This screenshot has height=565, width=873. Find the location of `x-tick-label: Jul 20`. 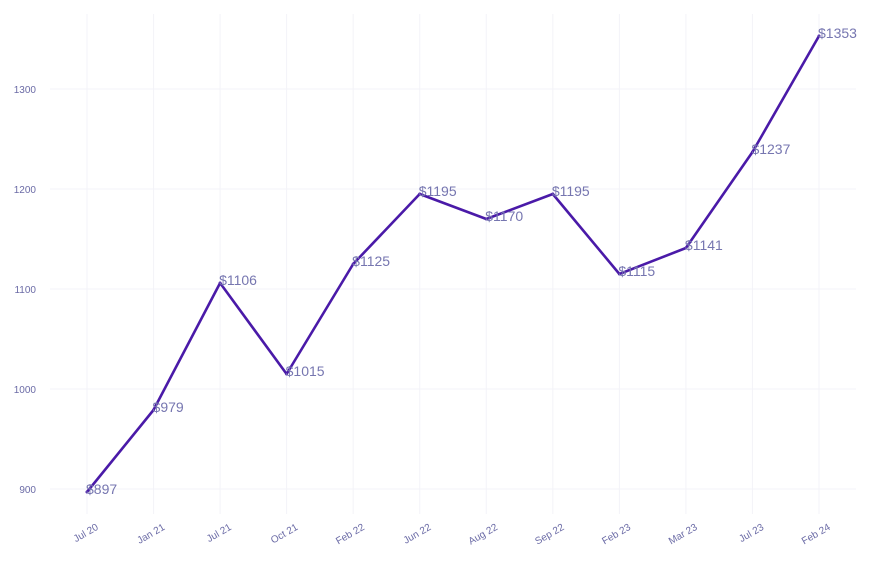

x-tick-label: Jul 20 is located at coordinates (86, 533).